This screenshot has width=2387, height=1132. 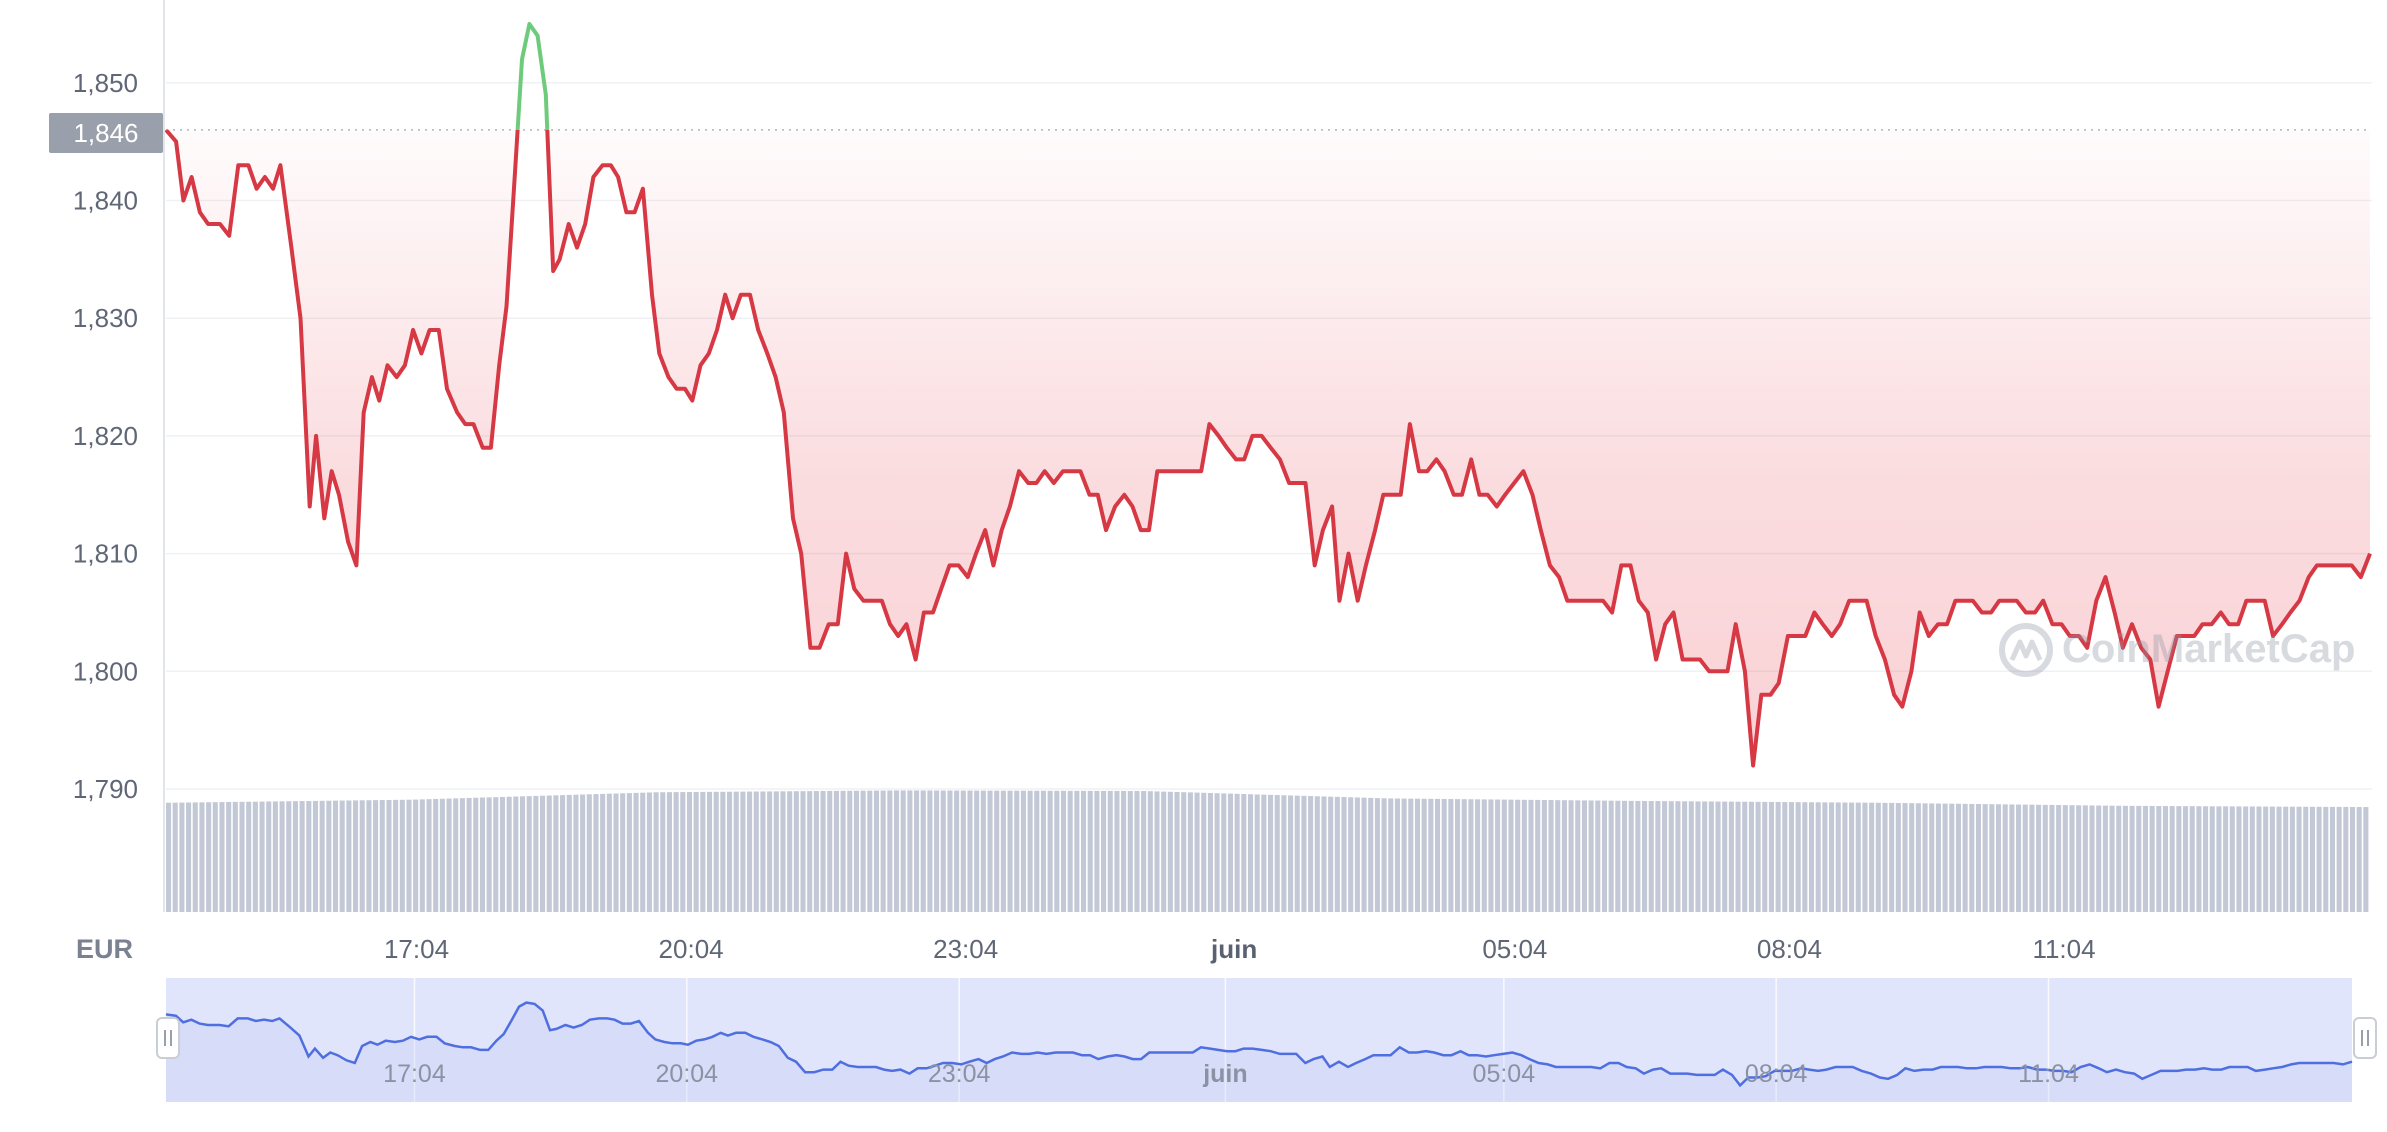 What do you see at coordinates (105, 318) in the screenshot?
I see `y-tick-label: 1,830` at bounding box center [105, 318].